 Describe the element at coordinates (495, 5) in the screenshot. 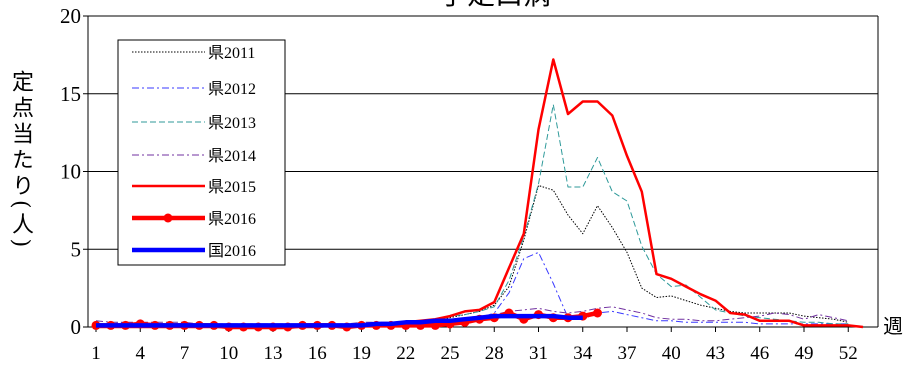

I see `chart-title: 手足口病` at that location.